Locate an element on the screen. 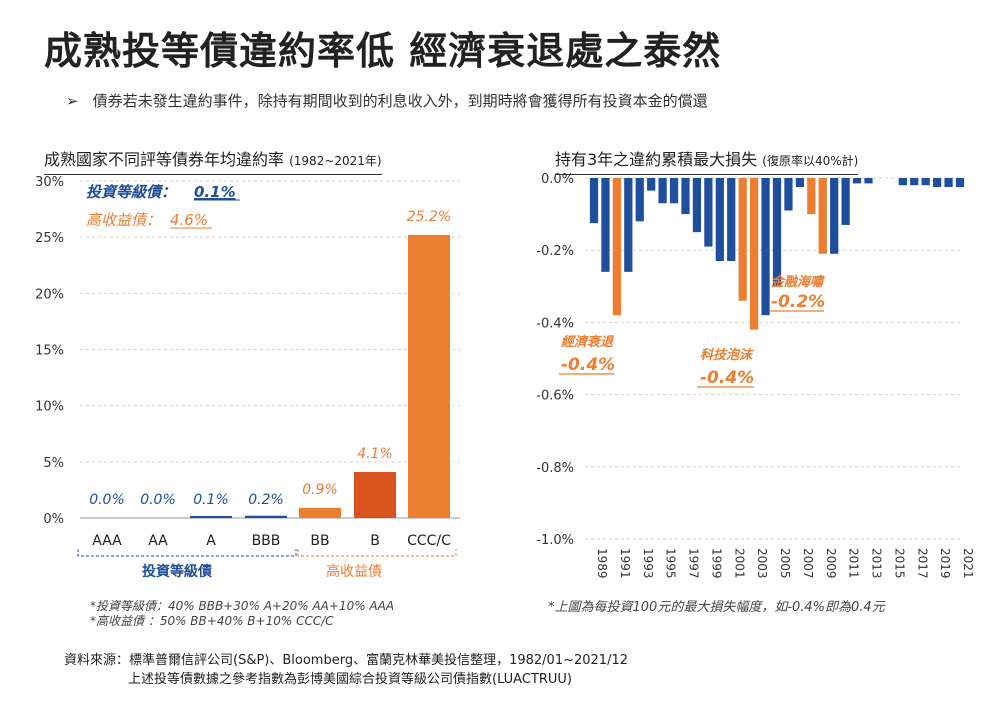 The image size is (1000, 707). left-note-1: *投資等級債：40% BBB+30% A+20% AA+10% AAA is located at coordinates (242, 606).